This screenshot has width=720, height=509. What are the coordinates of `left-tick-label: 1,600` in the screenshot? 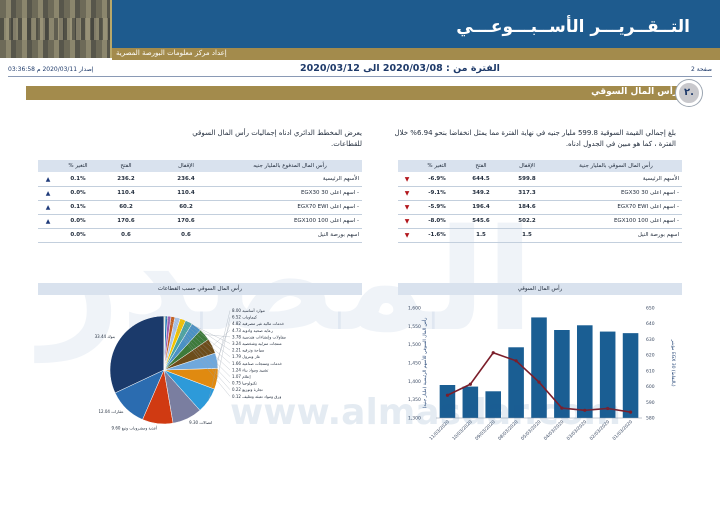 It's located at (414, 309).